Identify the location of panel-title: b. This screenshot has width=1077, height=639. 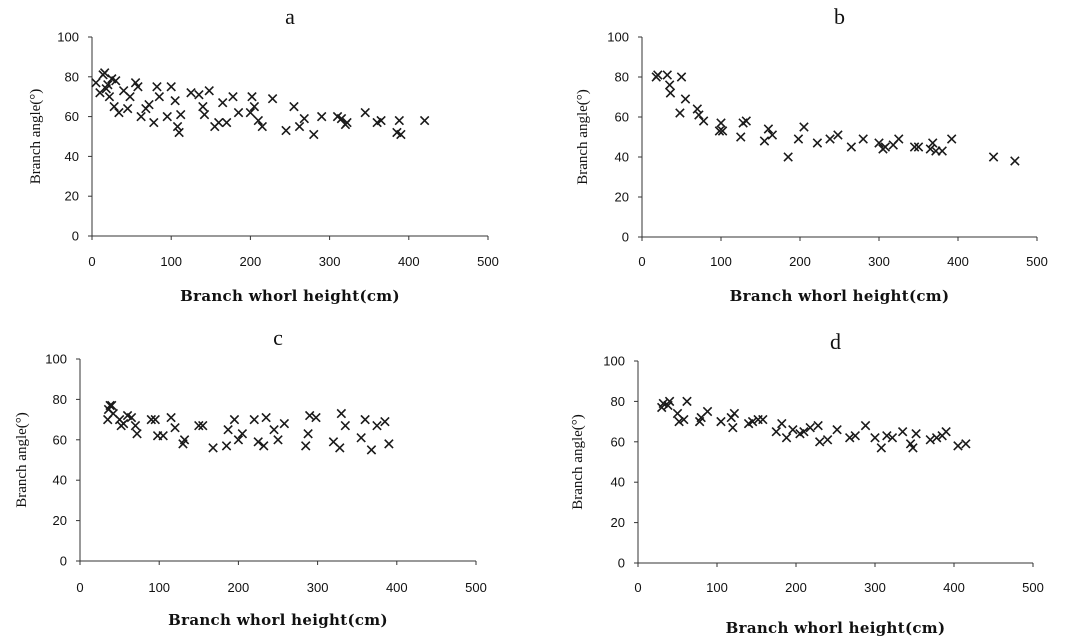
(839, 16).